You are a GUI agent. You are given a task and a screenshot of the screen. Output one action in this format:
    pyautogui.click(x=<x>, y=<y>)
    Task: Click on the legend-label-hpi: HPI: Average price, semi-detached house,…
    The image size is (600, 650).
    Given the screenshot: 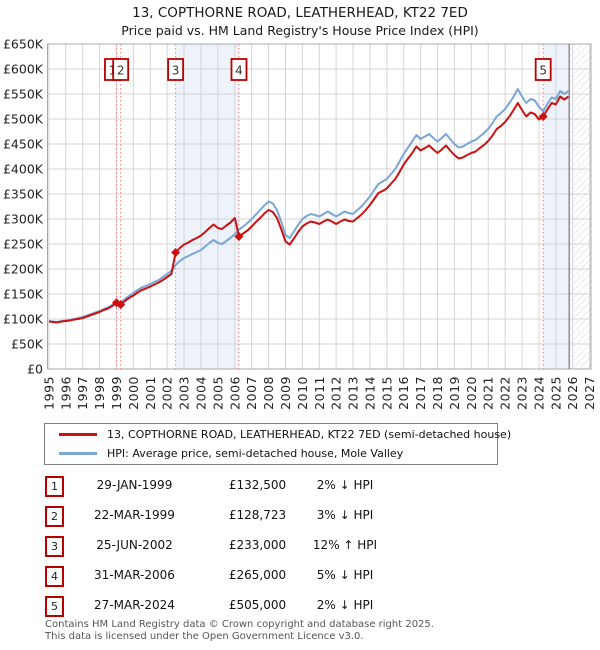 What is the action you would take?
    pyautogui.click(x=255, y=453)
    